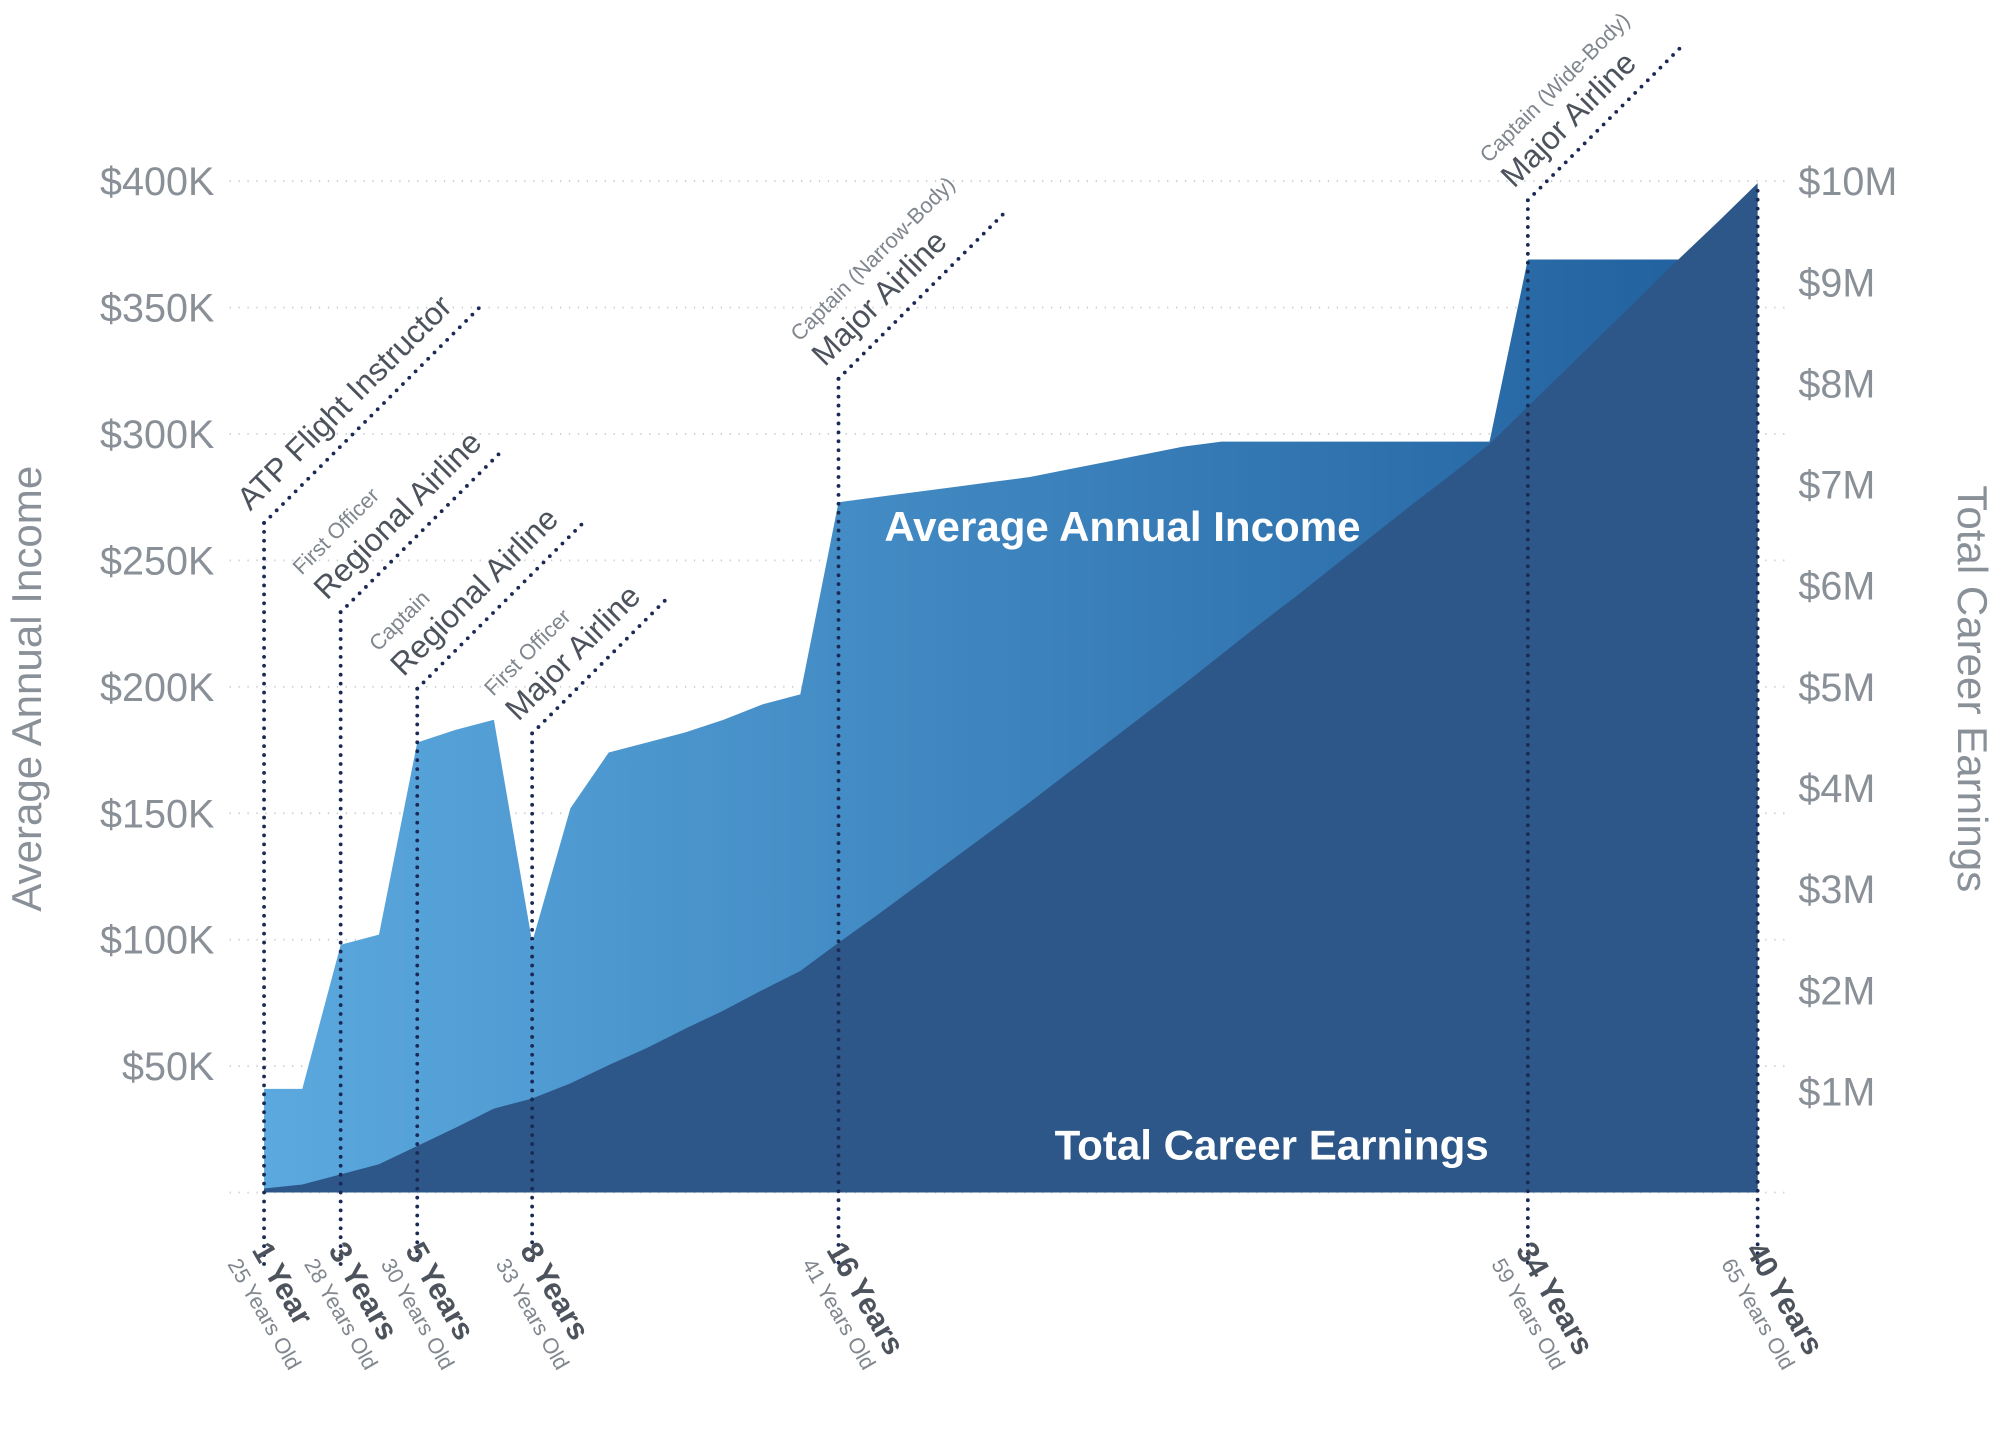 Image resolution: width=2000 pixels, height=1440 pixels. I want to click on y2-tick-label: $9M, so click(1836, 283).